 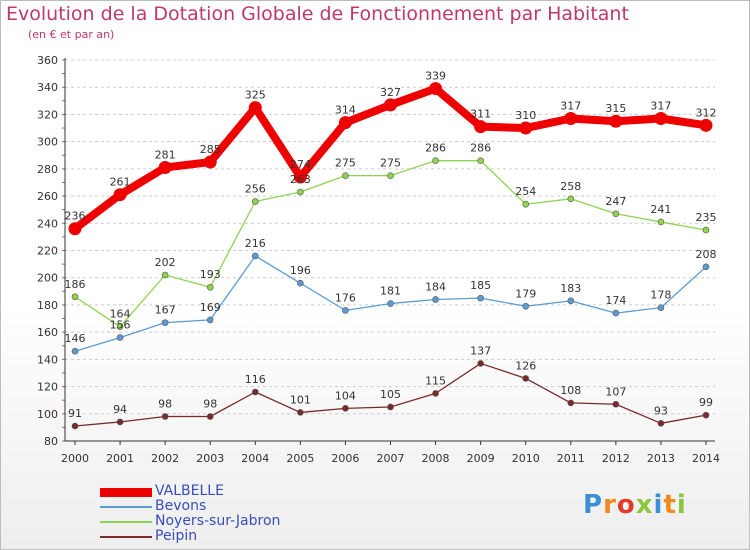 I want to click on legend-item-valbelle: VALBELLE, so click(x=210, y=491).